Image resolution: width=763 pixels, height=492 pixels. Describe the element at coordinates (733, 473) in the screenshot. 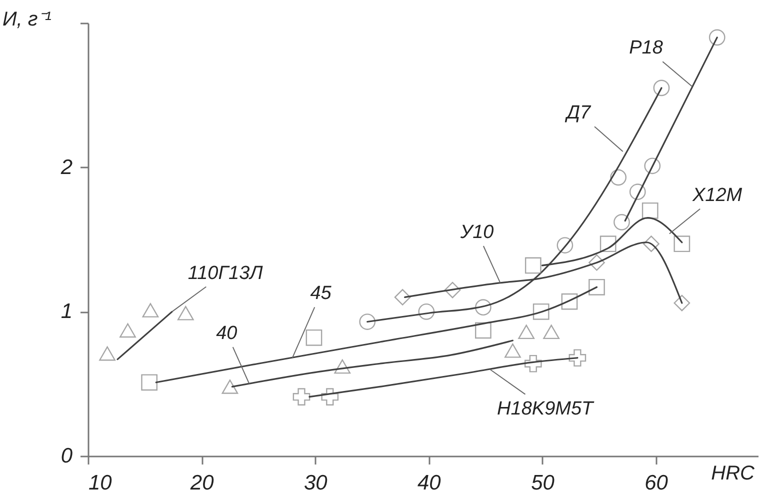

I see `x-axis-title: HRC` at that location.